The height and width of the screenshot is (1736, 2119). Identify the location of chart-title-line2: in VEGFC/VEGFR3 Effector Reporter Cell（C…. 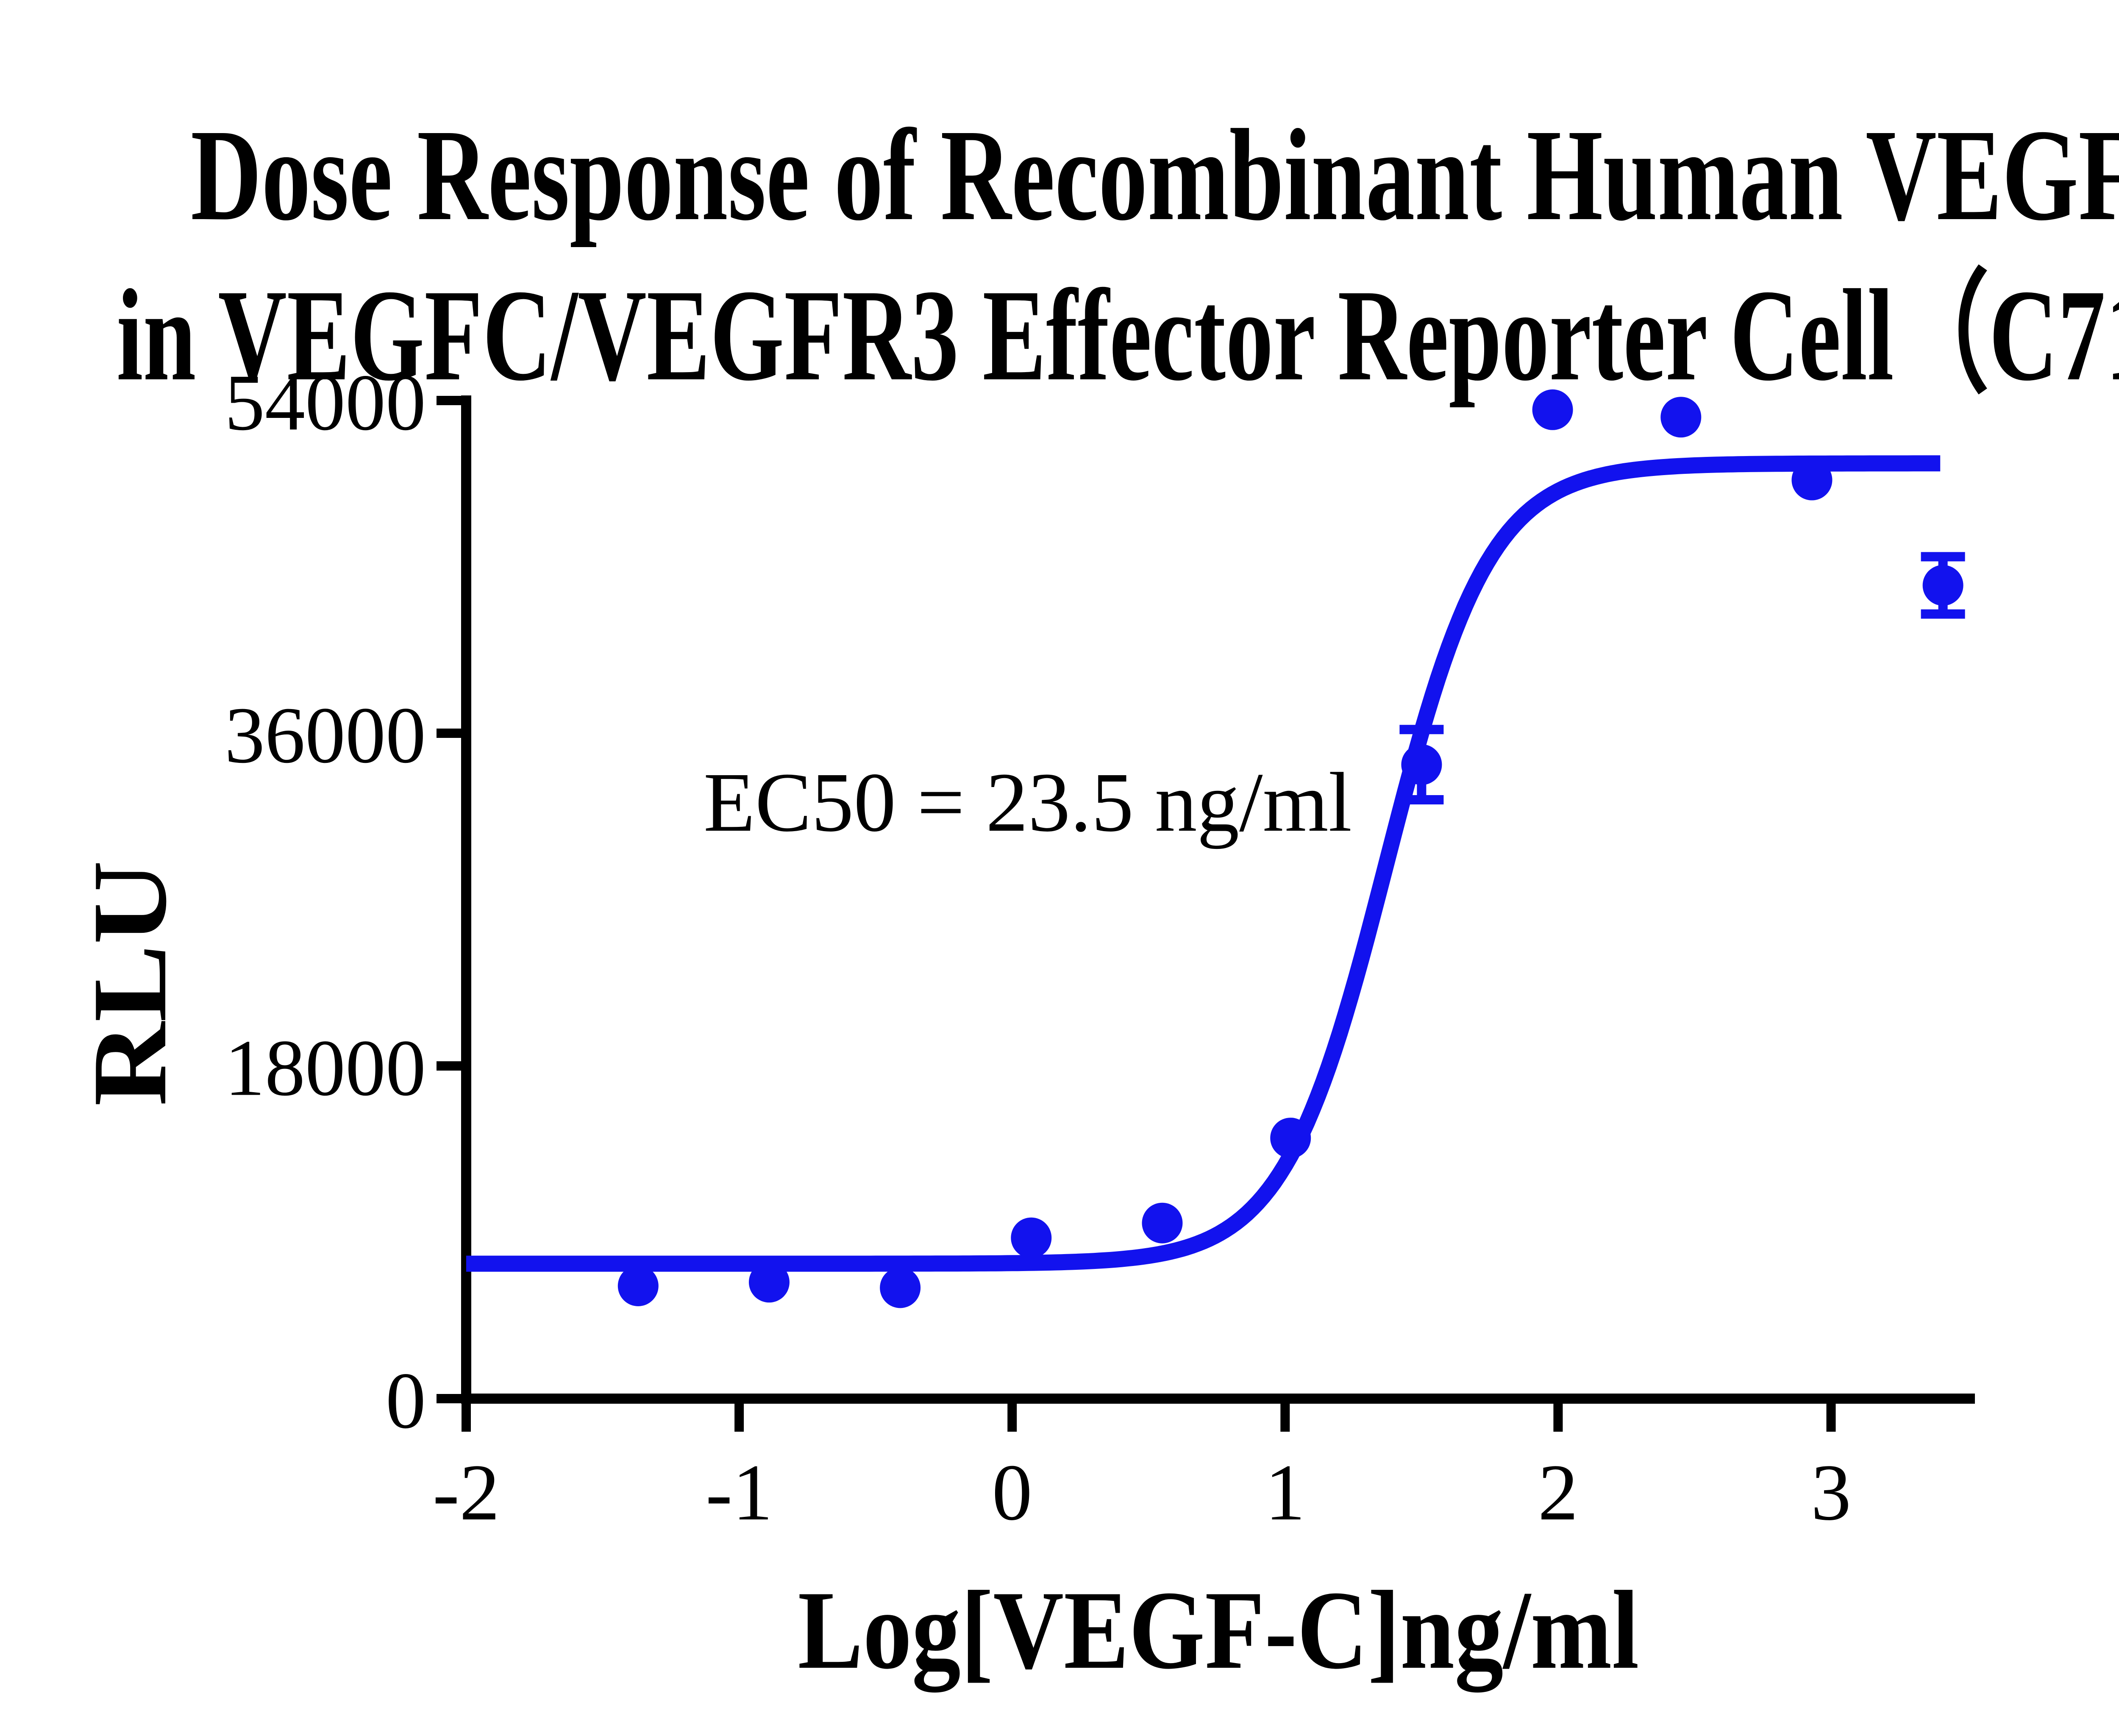
(1118, 335).